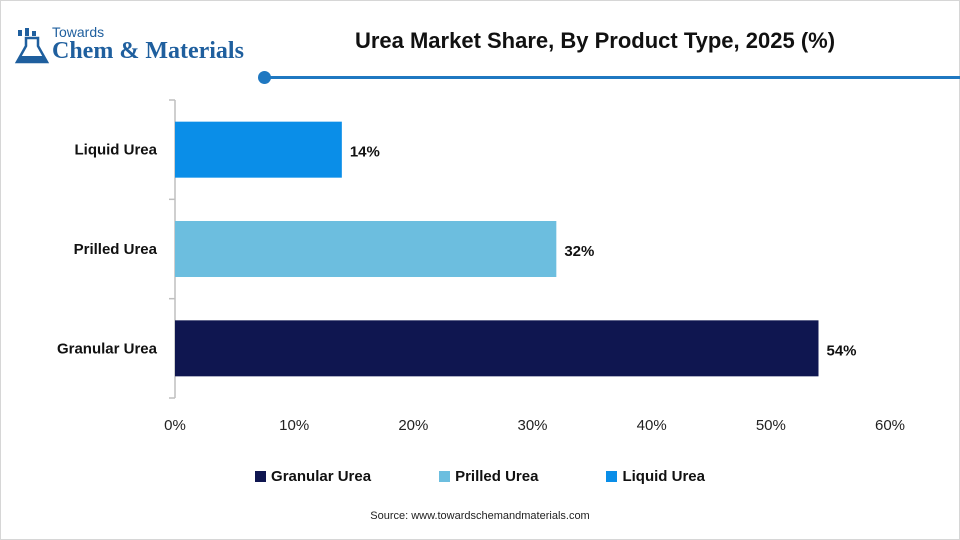 This screenshot has height=540, width=960. I want to click on legend: Granular Urea Prilled Urea Liquid Urea, so click(480, 476).